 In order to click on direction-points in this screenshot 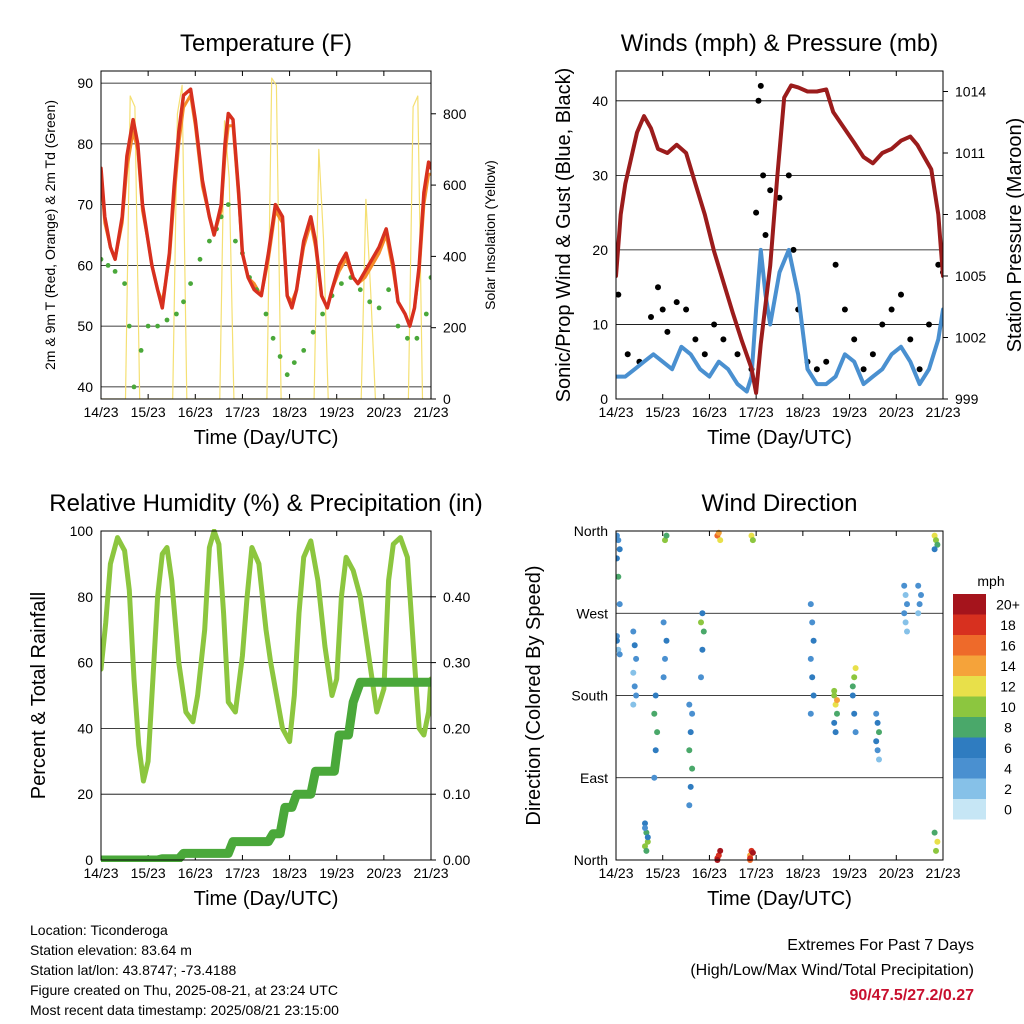, I will do `click(778, 696)`.